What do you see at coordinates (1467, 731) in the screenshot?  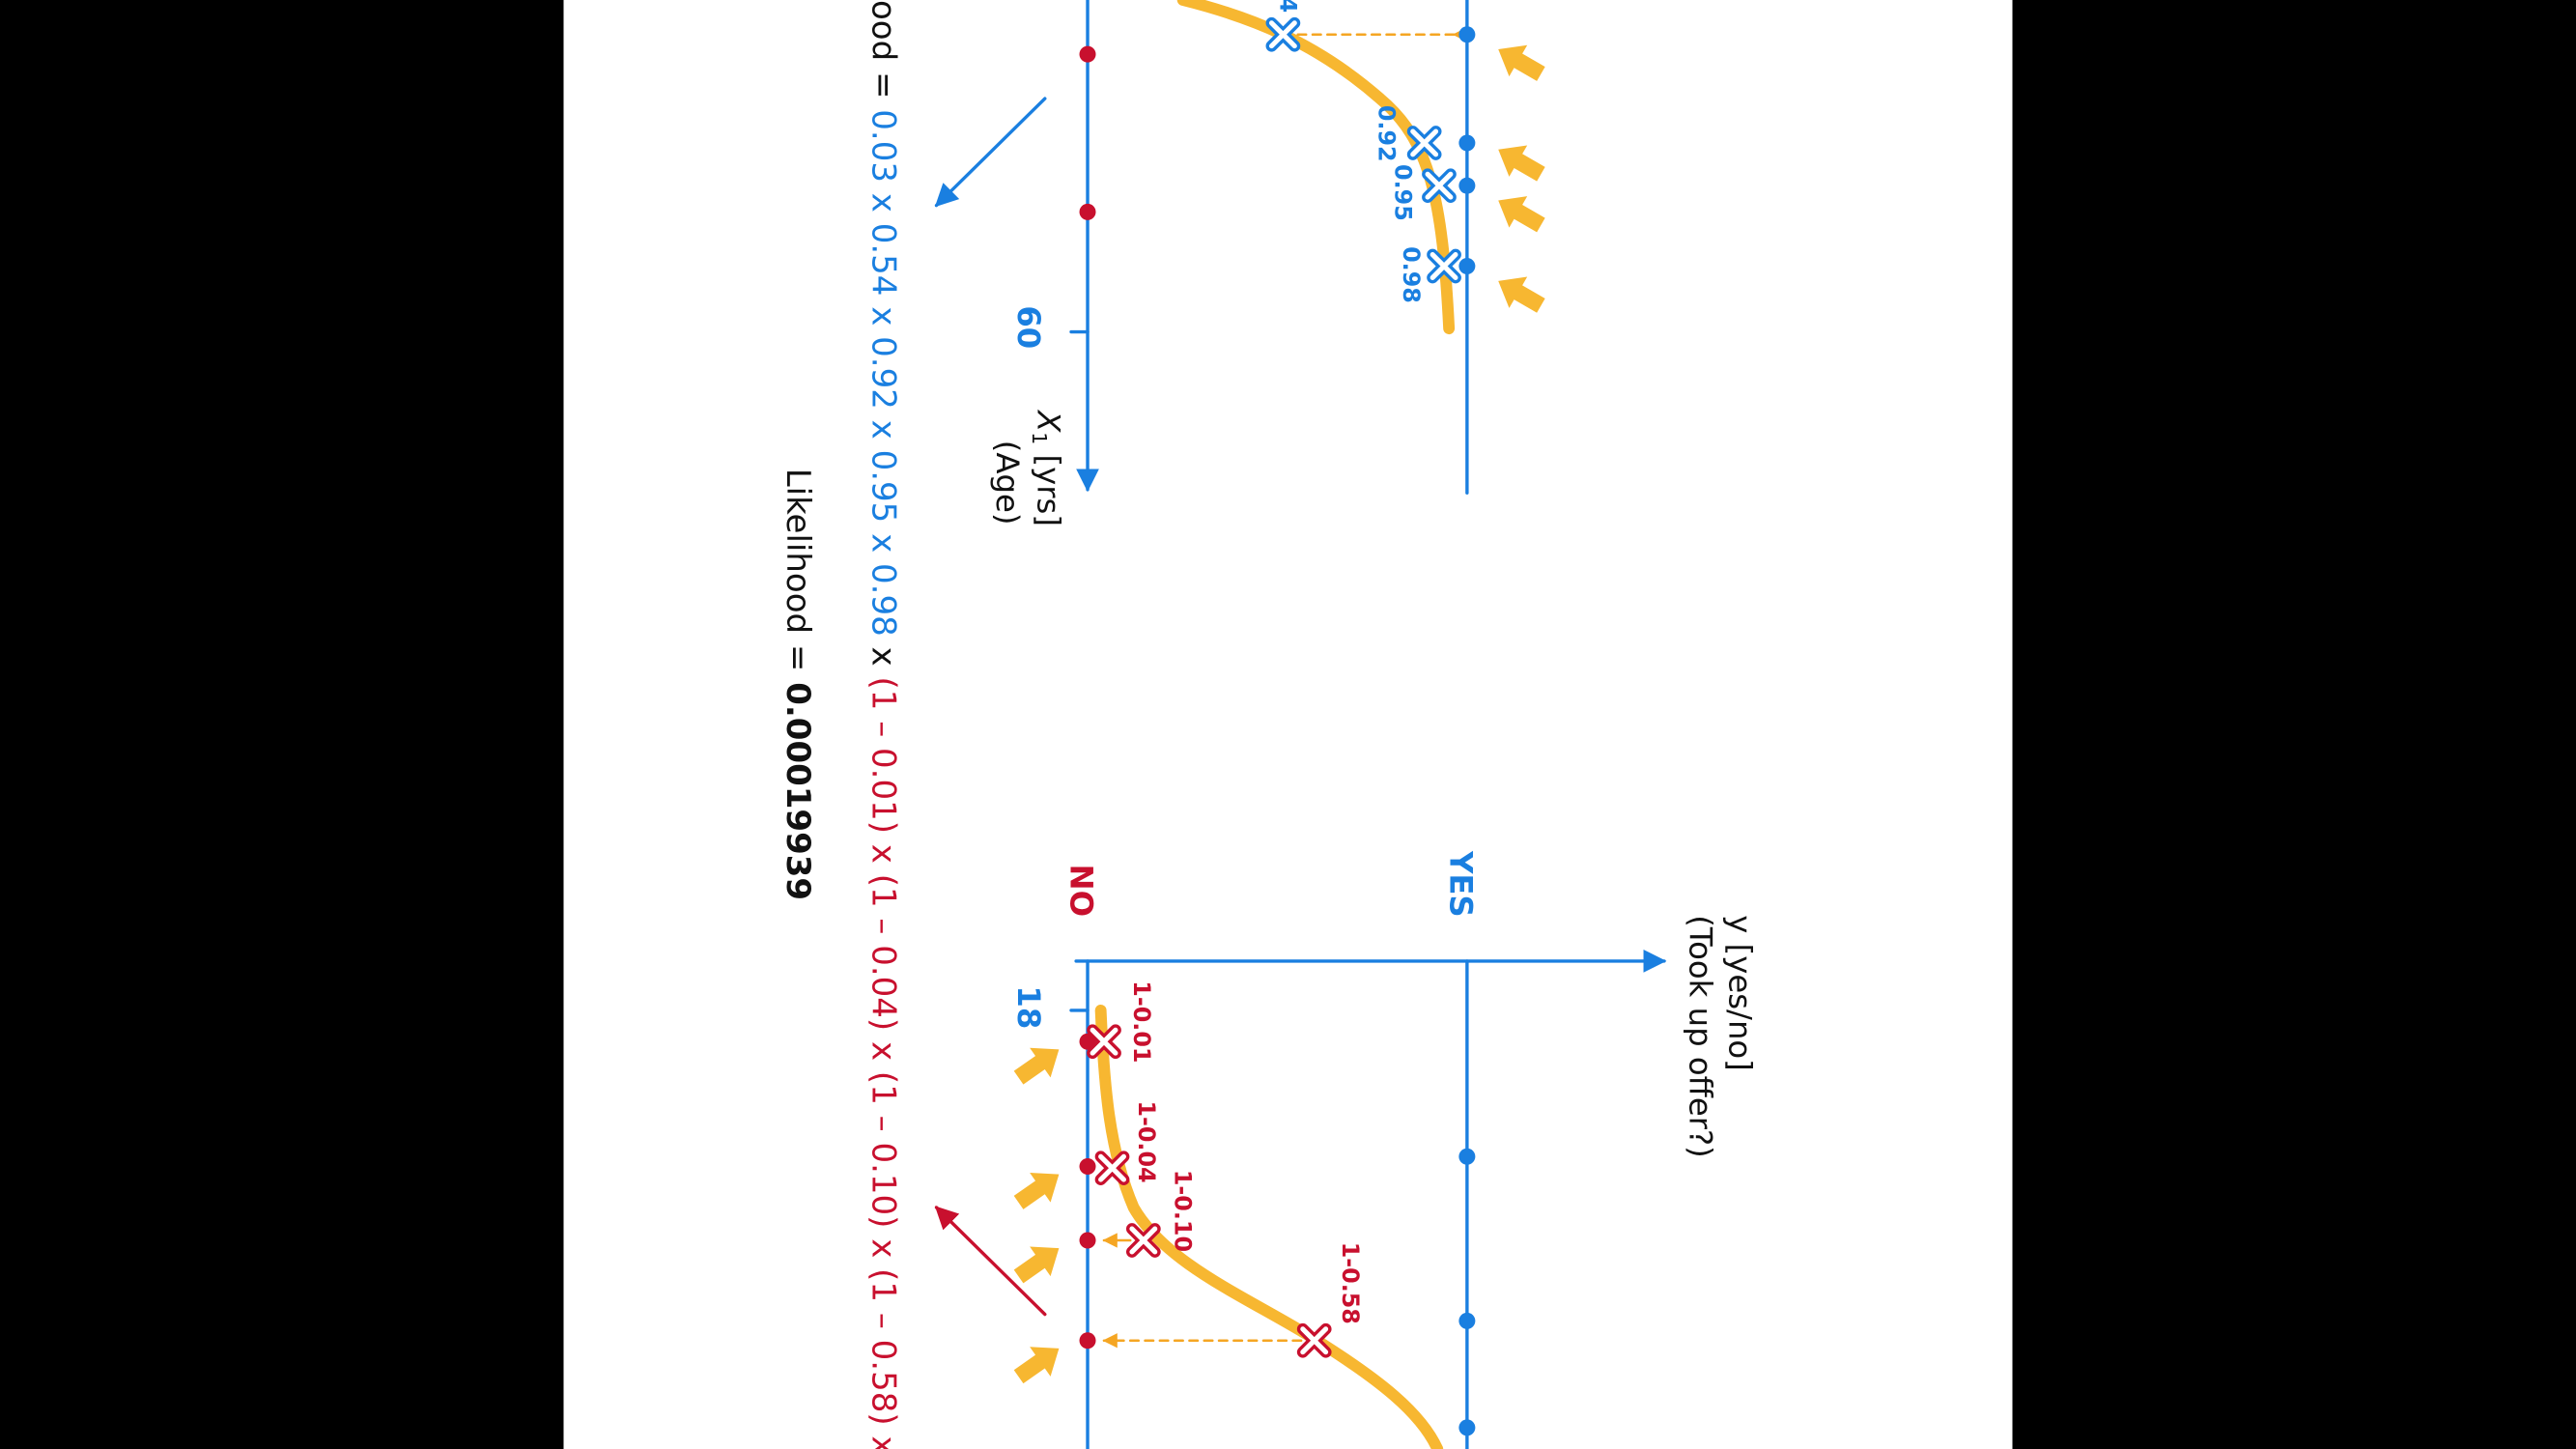 I see `yes-dots` at bounding box center [1467, 731].